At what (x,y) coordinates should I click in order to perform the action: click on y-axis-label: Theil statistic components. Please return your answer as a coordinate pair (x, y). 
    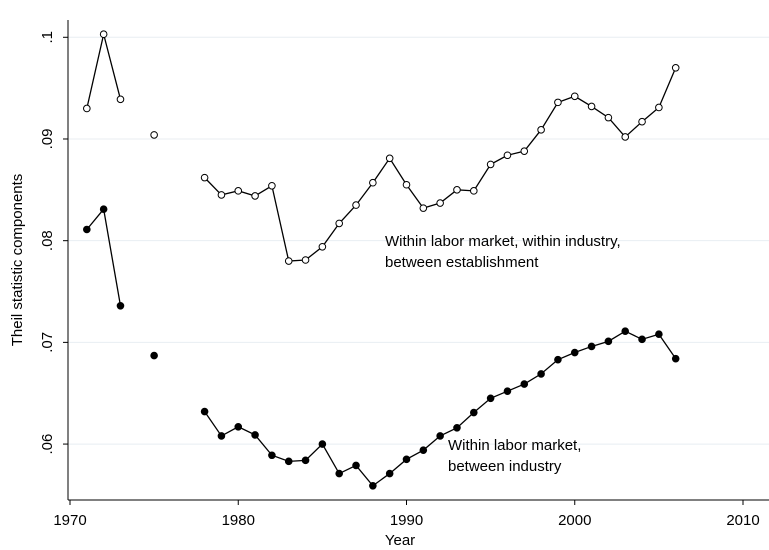
    Looking at the image, I should click on (17, 260).